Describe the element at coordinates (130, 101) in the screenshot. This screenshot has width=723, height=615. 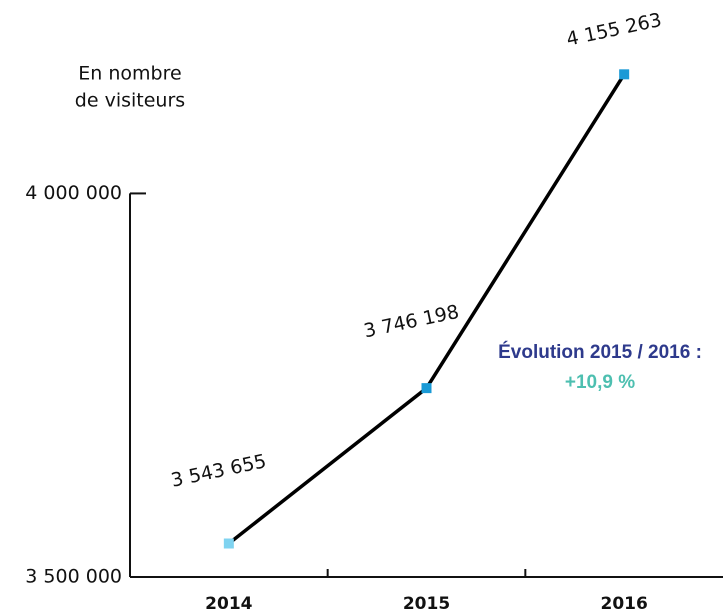
I see `y-axis-label-line: de visiteurs` at that location.